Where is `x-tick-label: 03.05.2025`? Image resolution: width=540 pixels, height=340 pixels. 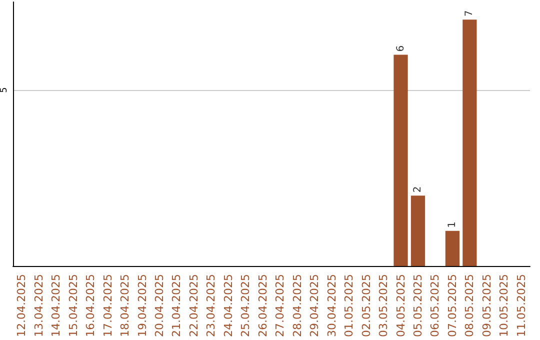 x-tick-label: 03.05.2025 is located at coordinates (383, 306).